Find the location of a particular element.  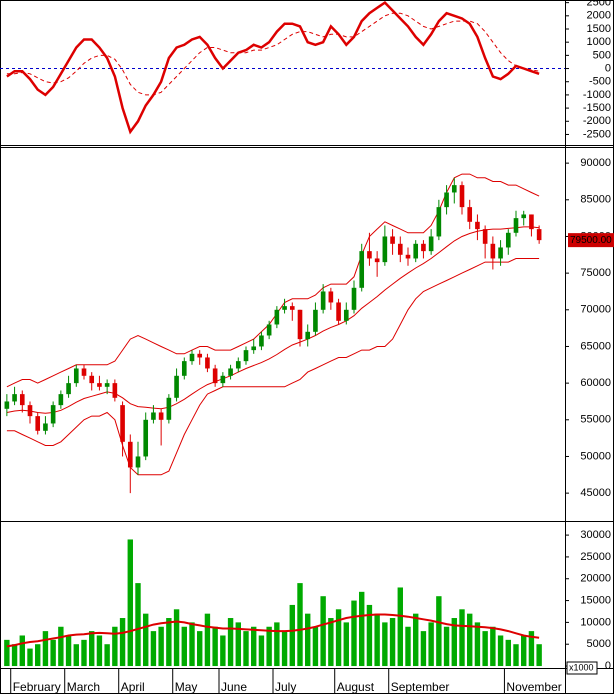

y-tick-label: 1500 is located at coordinates (599, 29).